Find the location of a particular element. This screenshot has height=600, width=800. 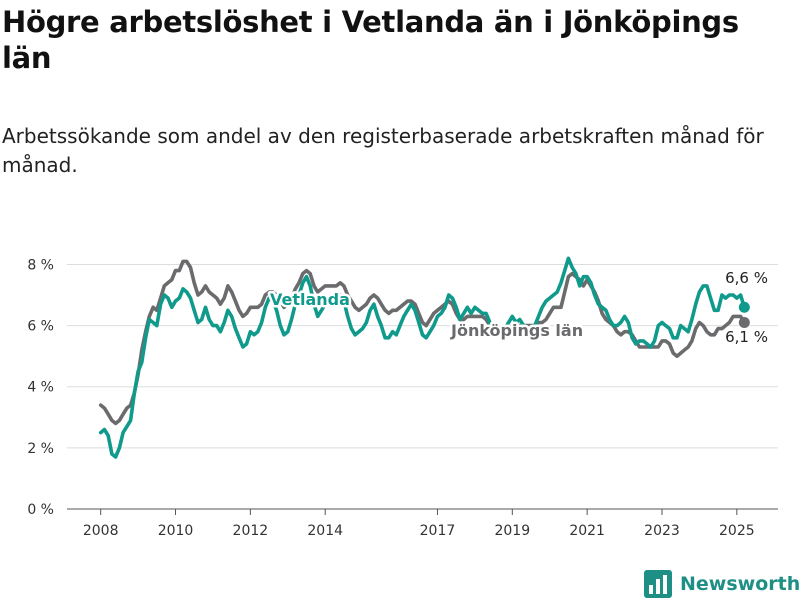

bar-chart-logo-icon is located at coordinates (658, 584).